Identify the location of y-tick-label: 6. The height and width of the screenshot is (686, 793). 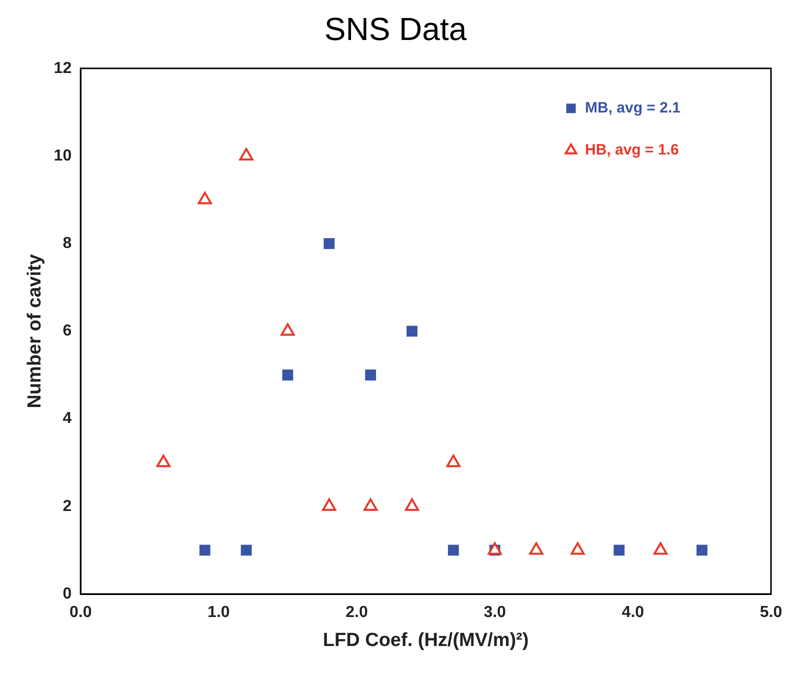
(67, 331).